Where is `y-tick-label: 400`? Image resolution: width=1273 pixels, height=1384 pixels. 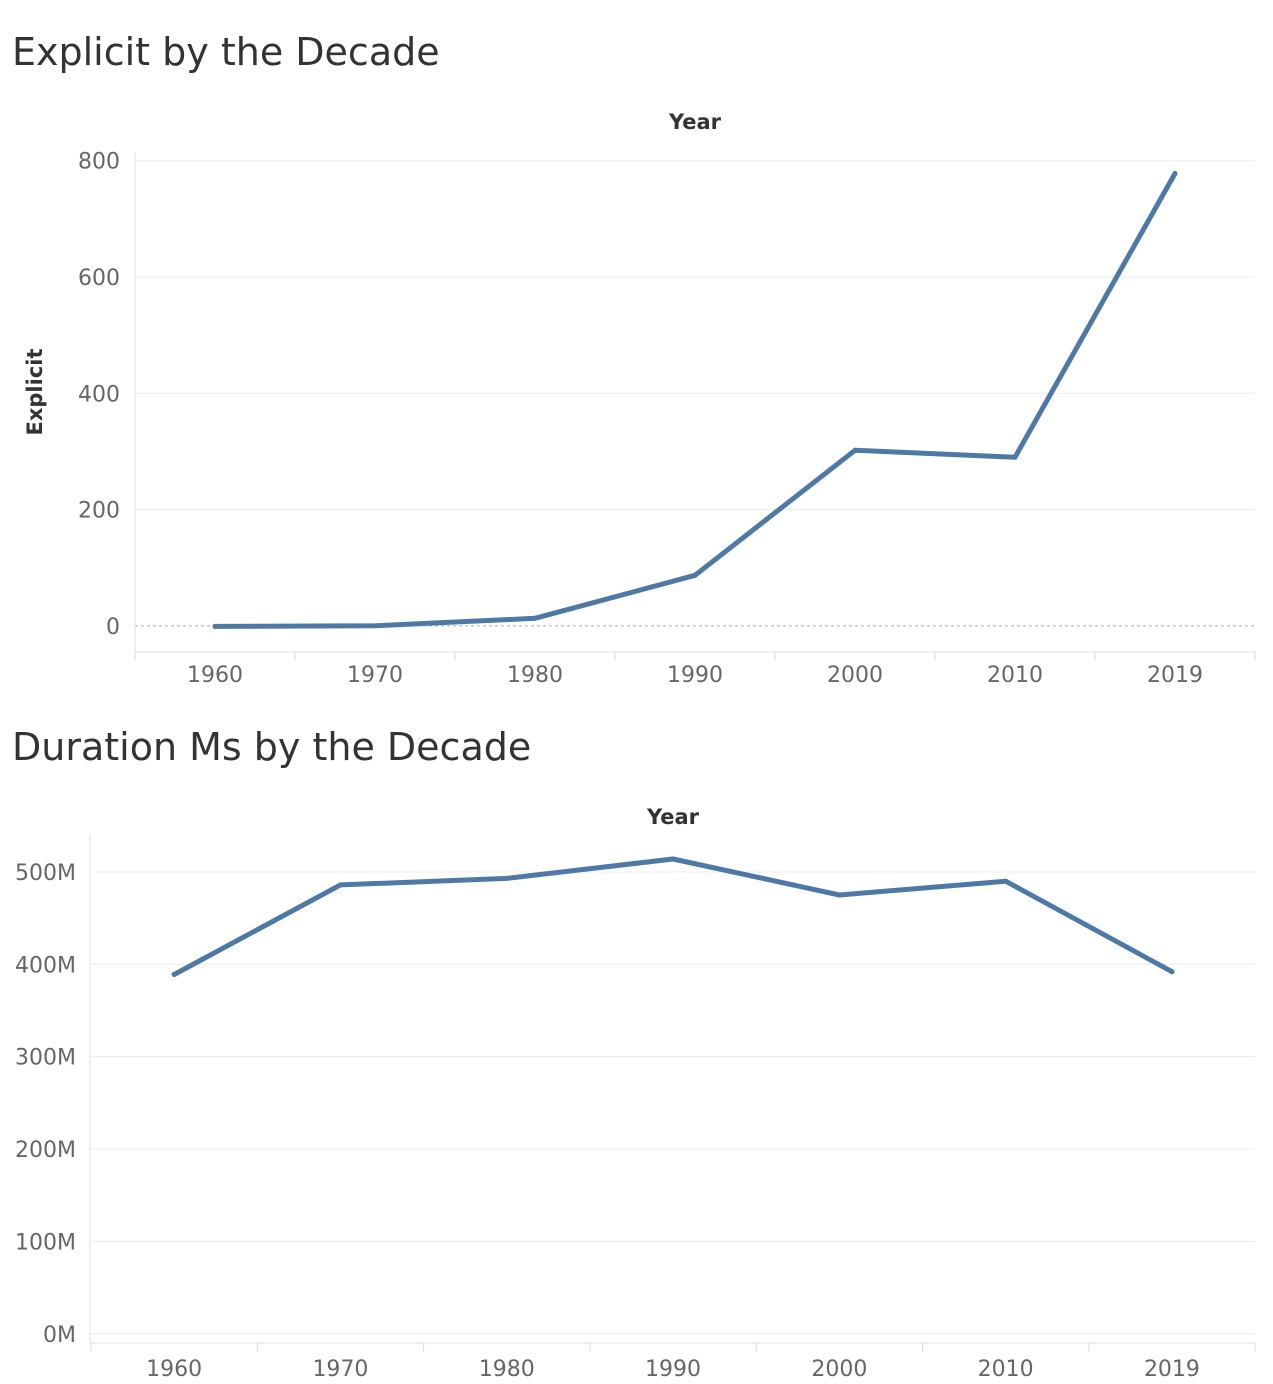 y-tick-label: 400 is located at coordinates (99, 394).